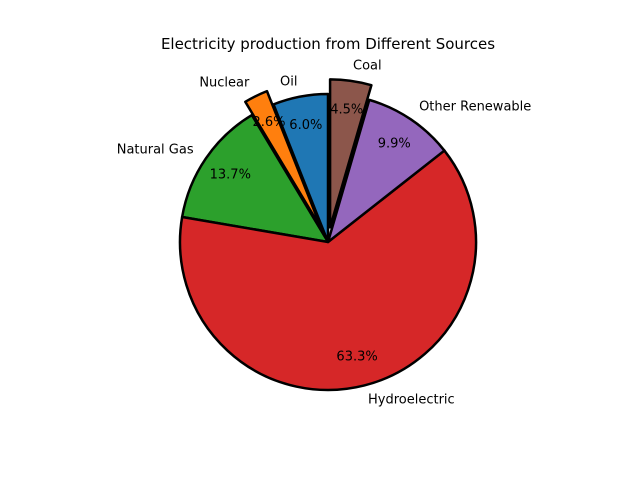 The width and height of the screenshot is (640, 485). Describe the element at coordinates (269, 122) in the screenshot. I see `slice-pct-nuclear: 2.6%` at that location.